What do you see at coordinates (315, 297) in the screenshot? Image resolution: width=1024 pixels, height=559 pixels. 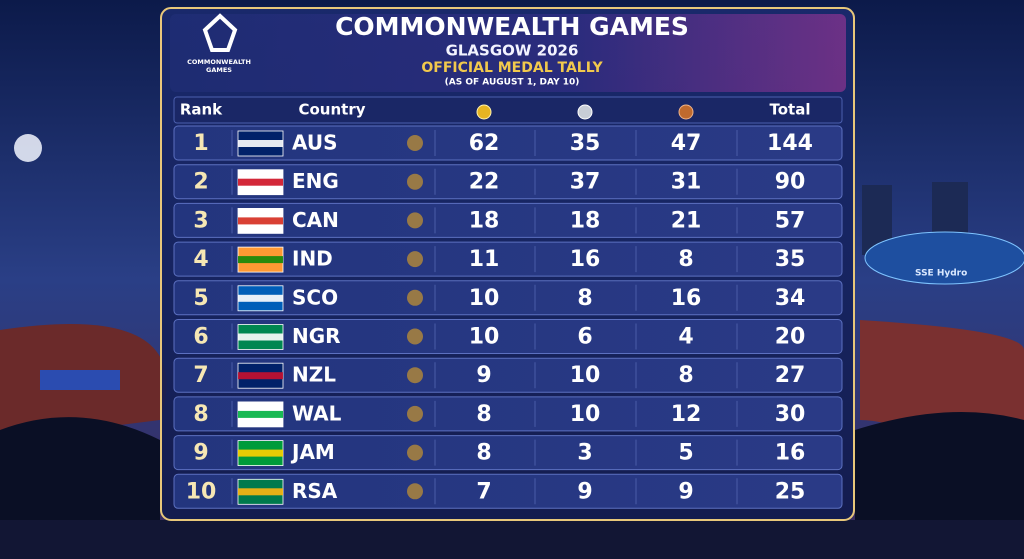 I see `country: SCO` at bounding box center [315, 297].